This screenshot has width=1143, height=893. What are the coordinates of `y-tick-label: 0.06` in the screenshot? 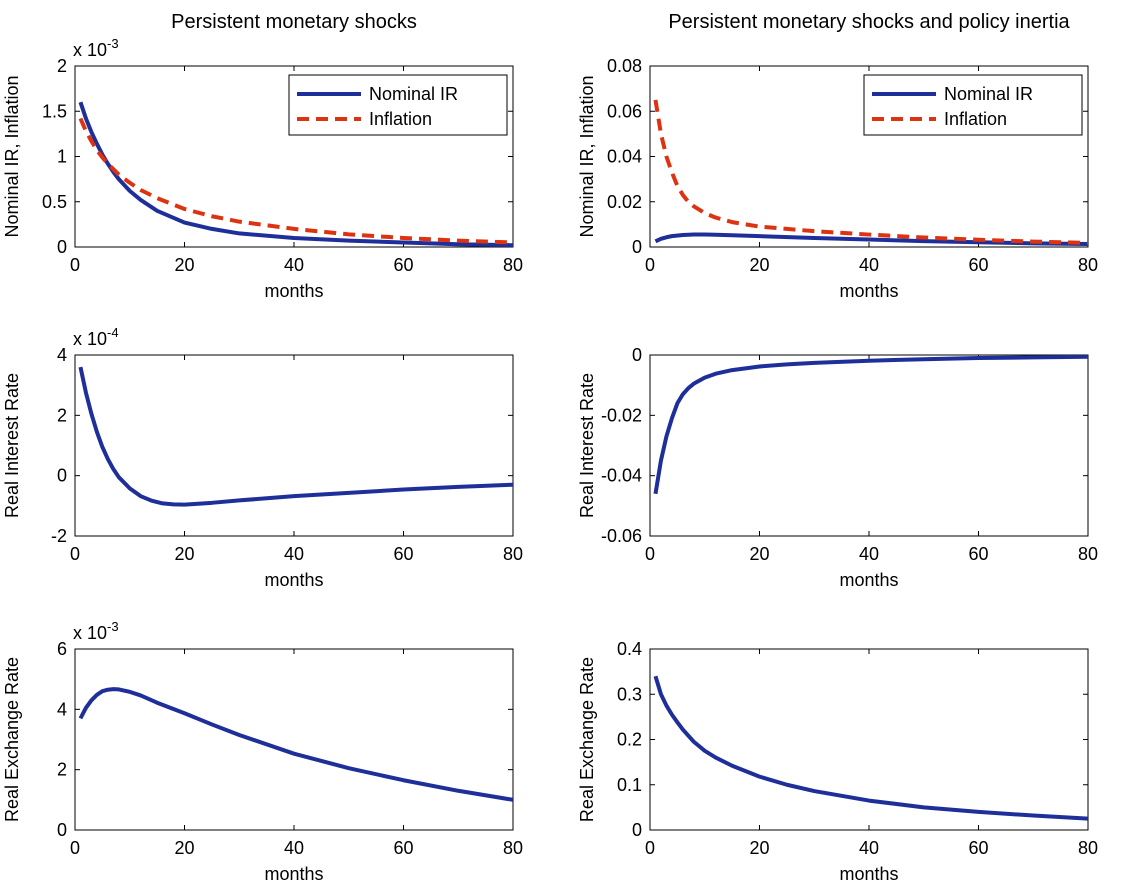 It's located at (624, 111).